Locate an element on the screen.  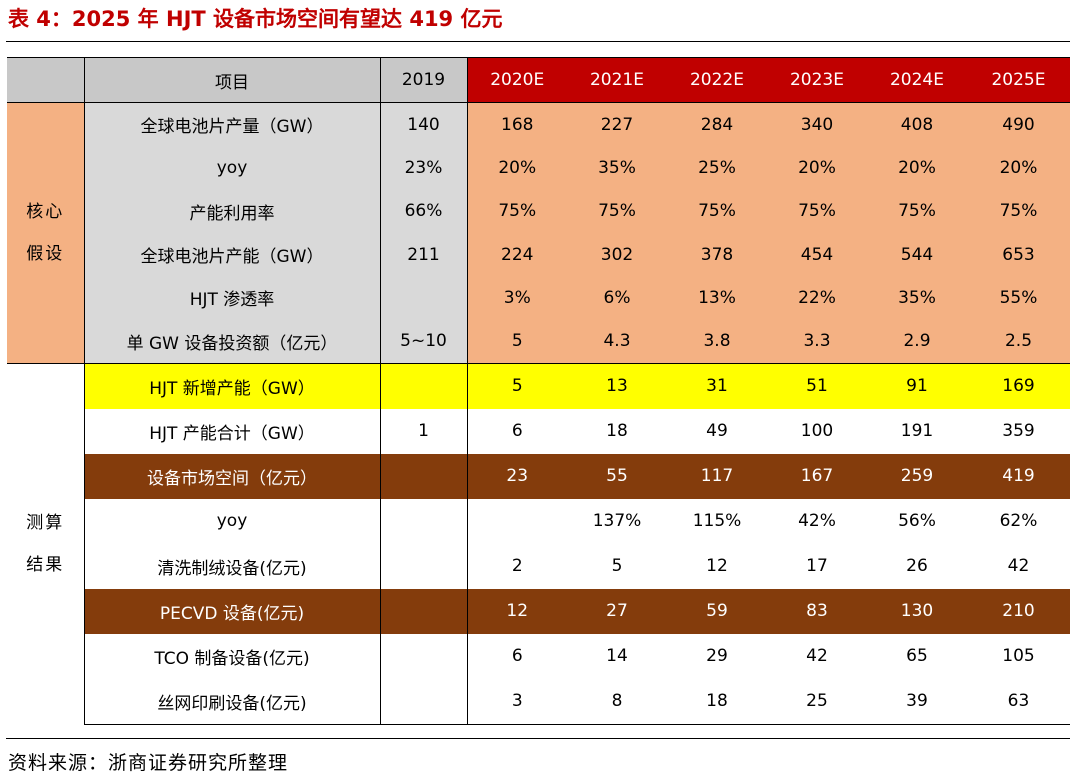
cell: 6 is located at coordinates (517, 656).